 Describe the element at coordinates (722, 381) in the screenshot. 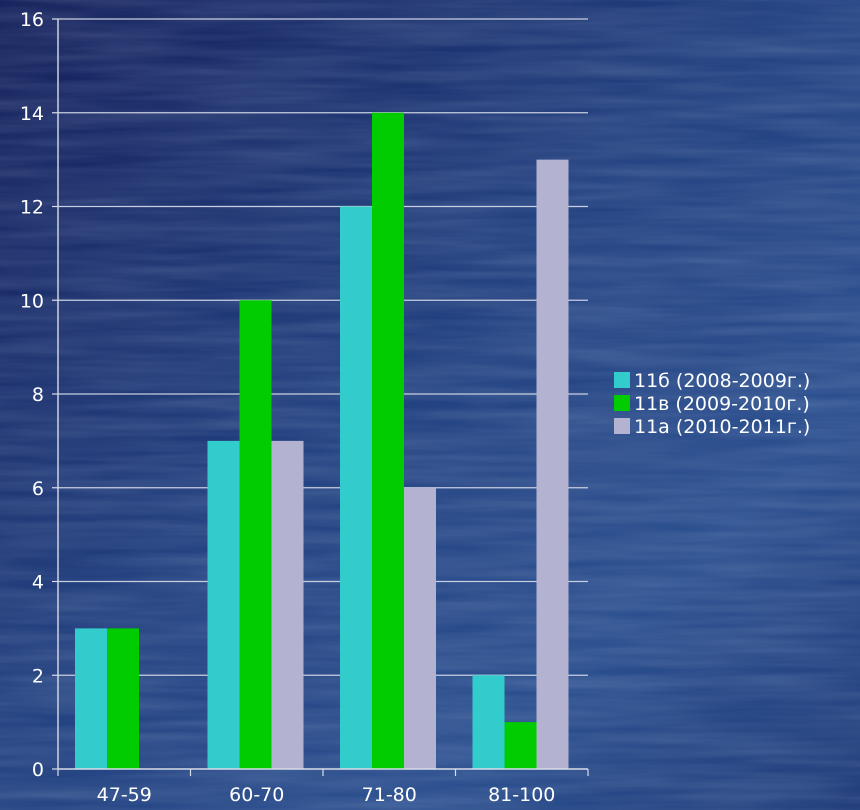

I see `legend-label-1: 11б (2008-2009г.)` at that location.